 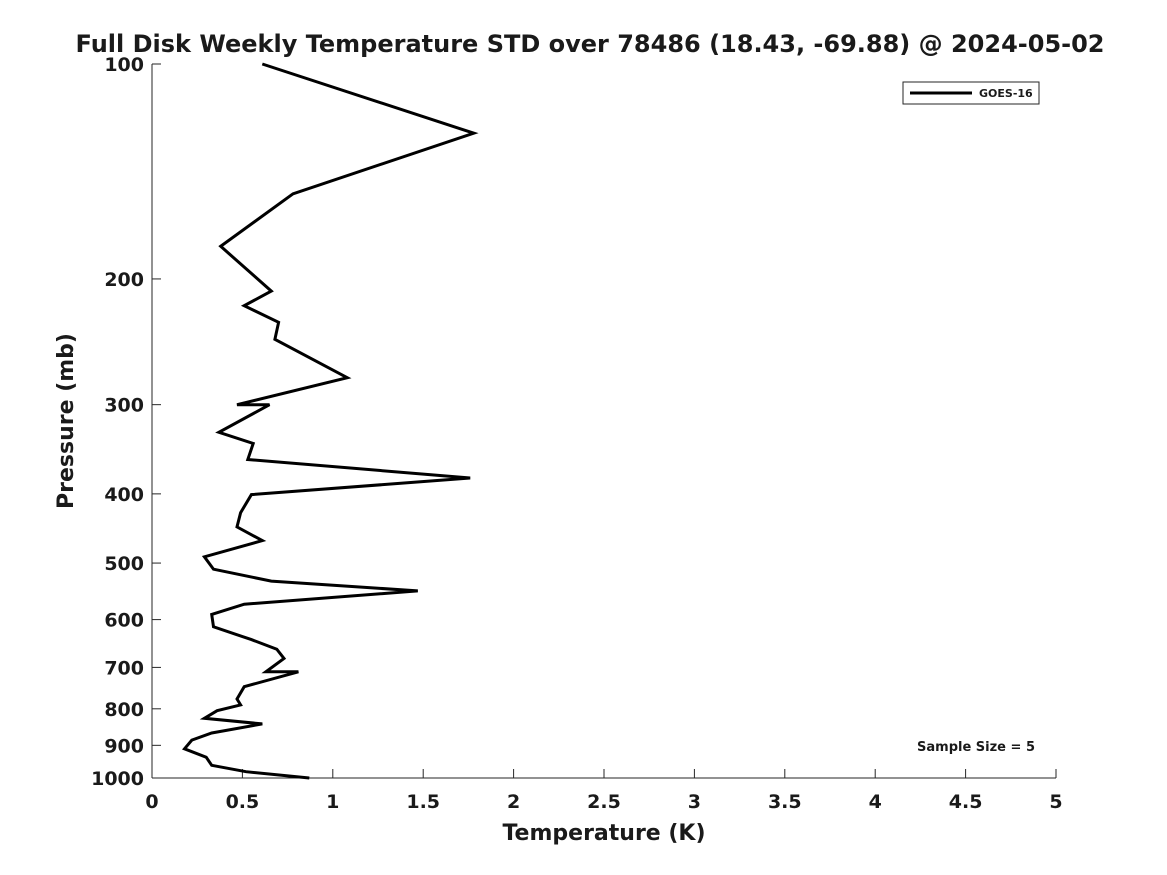 I want to click on y-tick-label: 400, so click(x=124, y=495).